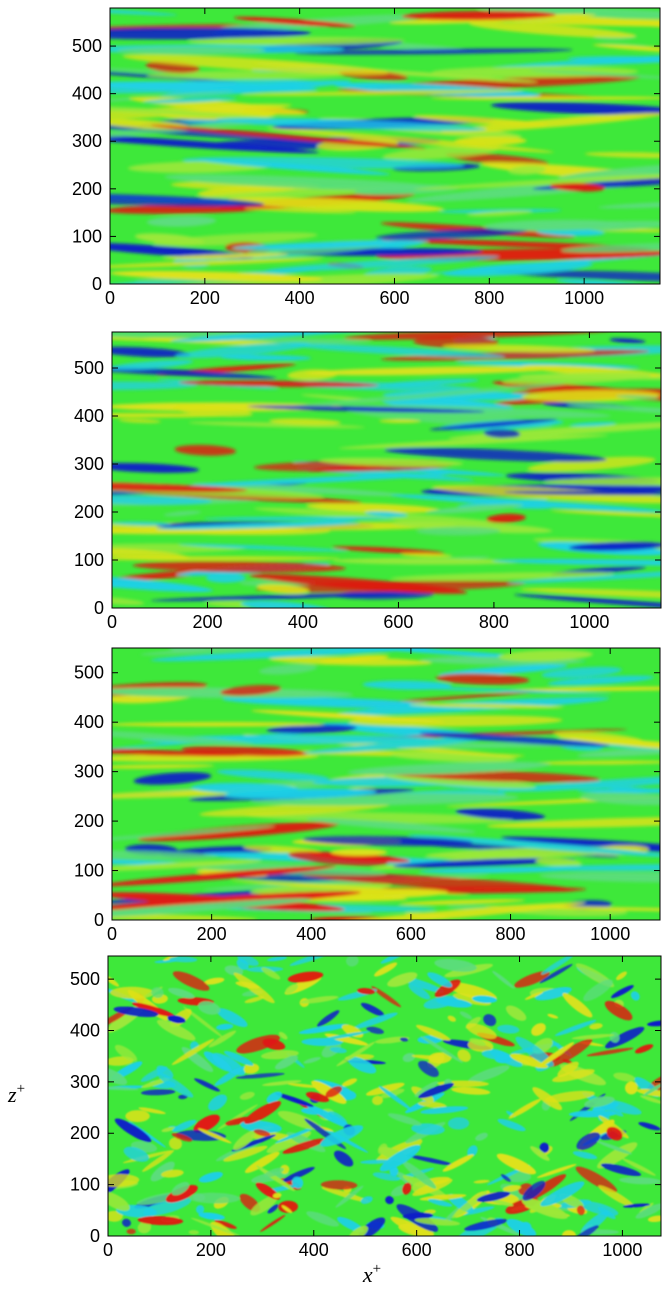 The image size is (662, 1289). Describe the element at coordinates (89, 560) in the screenshot. I see `y-tick-label: 100` at that location.